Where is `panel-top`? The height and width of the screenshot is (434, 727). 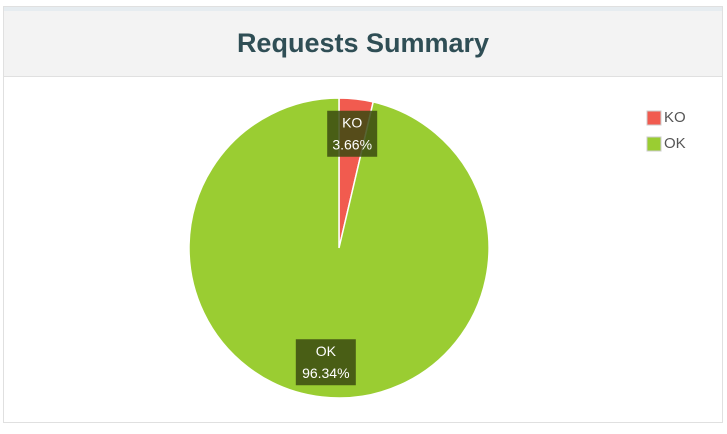 panel-top is located at coordinates (363, 9).